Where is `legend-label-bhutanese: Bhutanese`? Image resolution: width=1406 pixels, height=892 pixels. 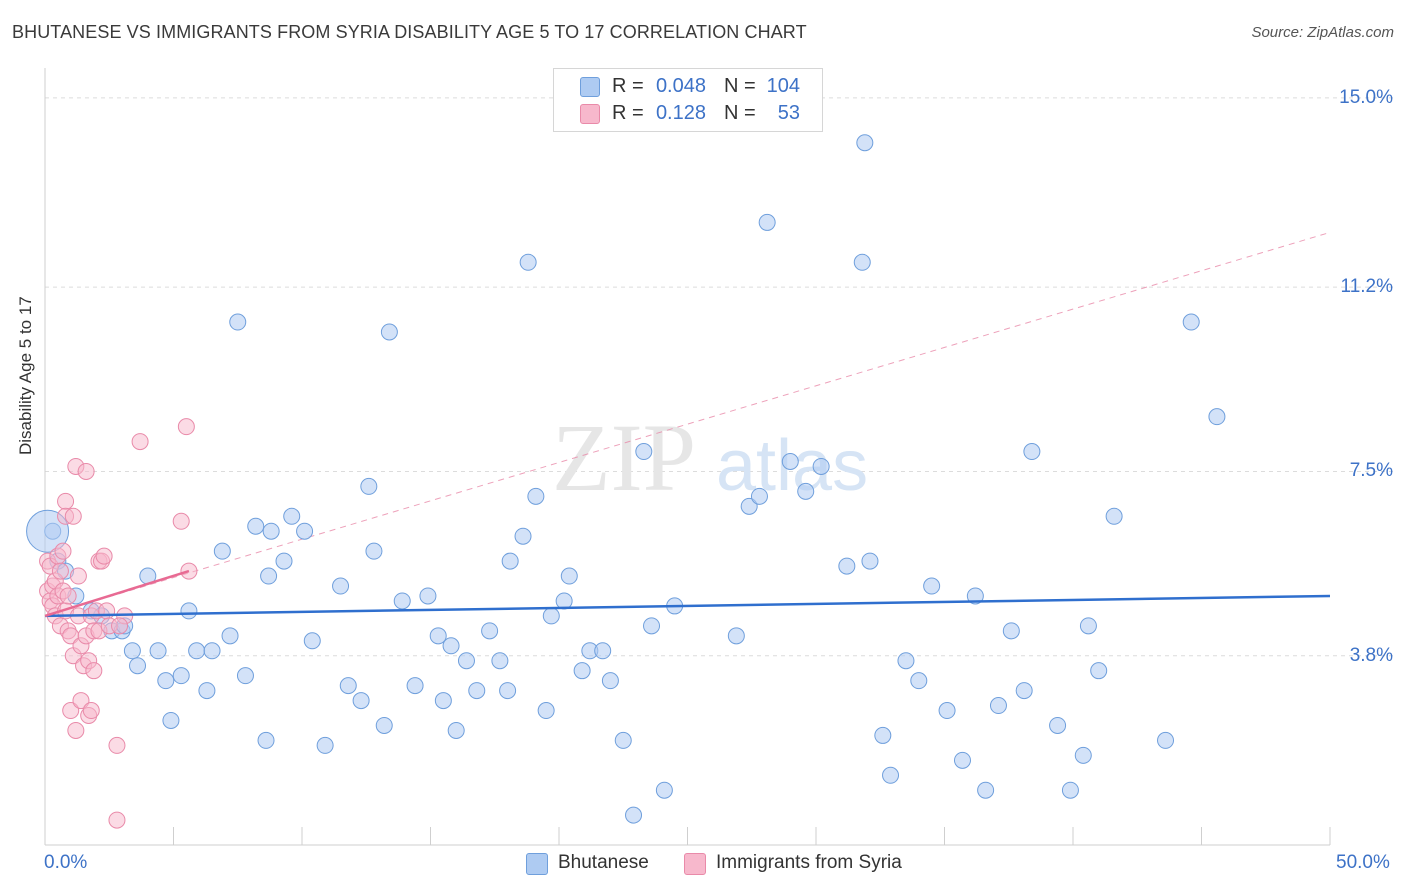 legend-label-bhutanese: Bhutanese is located at coordinates (603, 862).